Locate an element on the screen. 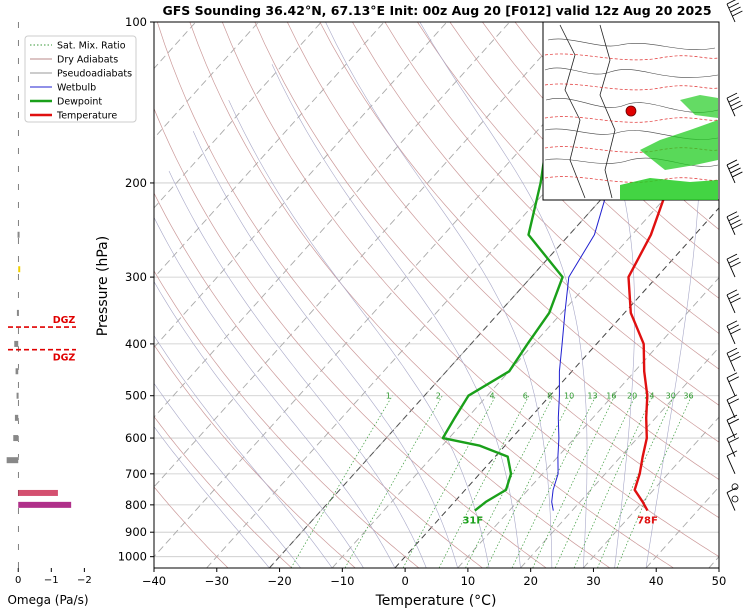 The height and width of the screenshot is (611, 755). mixing-ratio-label: 20 is located at coordinates (632, 396).